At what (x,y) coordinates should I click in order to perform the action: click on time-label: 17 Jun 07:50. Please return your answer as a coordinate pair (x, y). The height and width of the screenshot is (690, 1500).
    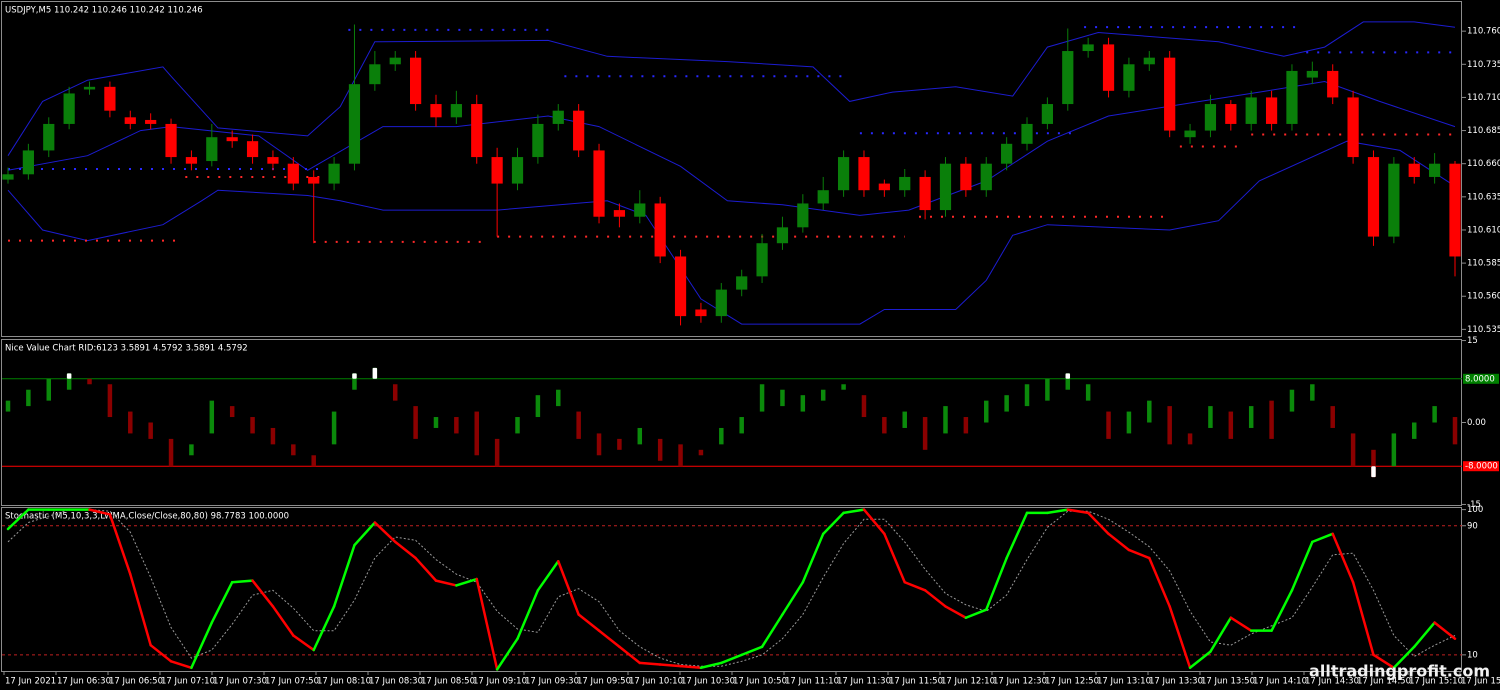
    Looking at the image, I should click on (292, 682).